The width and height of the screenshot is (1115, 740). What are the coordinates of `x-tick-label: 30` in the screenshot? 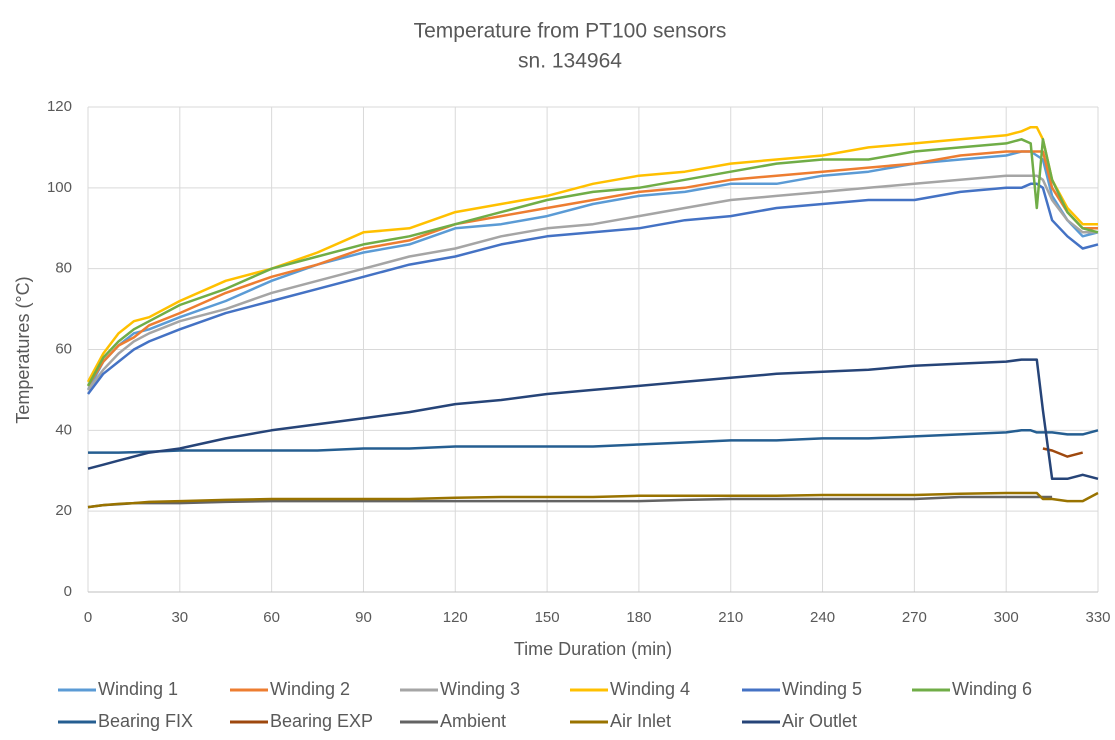 It's located at (179, 617).